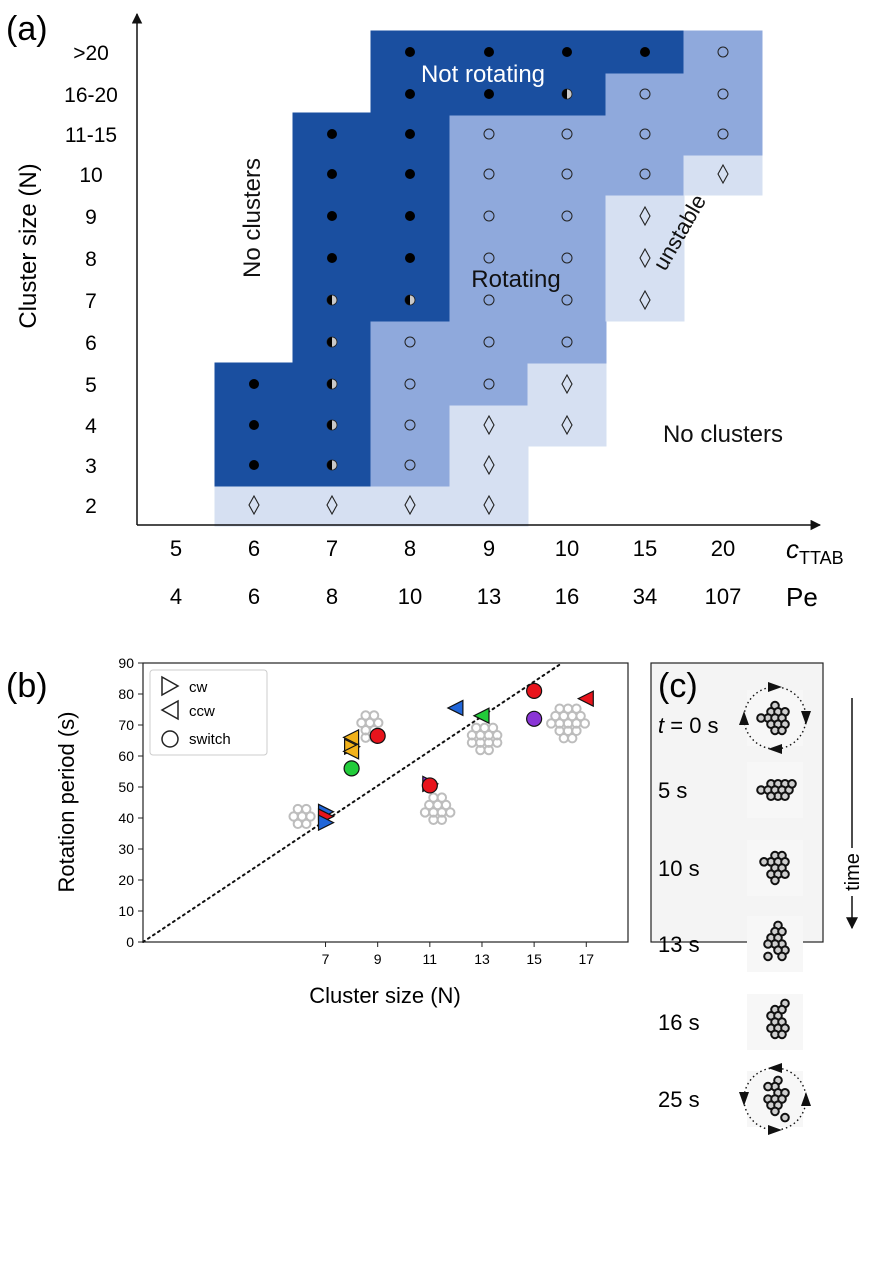 Image resolution: width=872 pixels, height=1261 pixels. What do you see at coordinates (91, 385) in the screenshot?
I see `a-y-tick-label: 5` at bounding box center [91, 385].